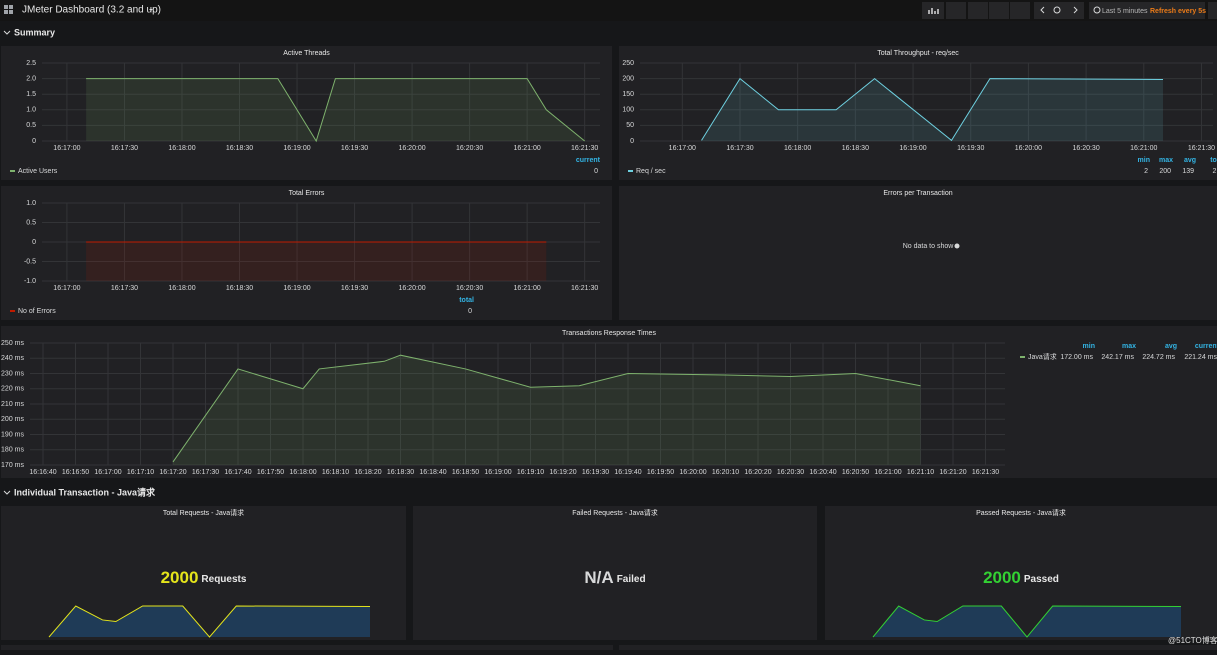  What do you see at coordinates (631, 579) in the screenshot?
I see `stat-unit: Failed` at bounding box center [631, 579].